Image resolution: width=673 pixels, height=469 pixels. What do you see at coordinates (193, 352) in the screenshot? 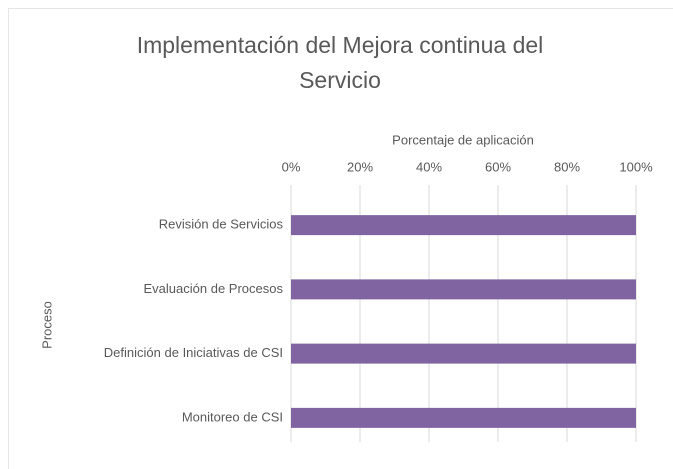
I see `y-tick-label: Definición de Iniciativas de CSI` at bounding box center [193, 352].